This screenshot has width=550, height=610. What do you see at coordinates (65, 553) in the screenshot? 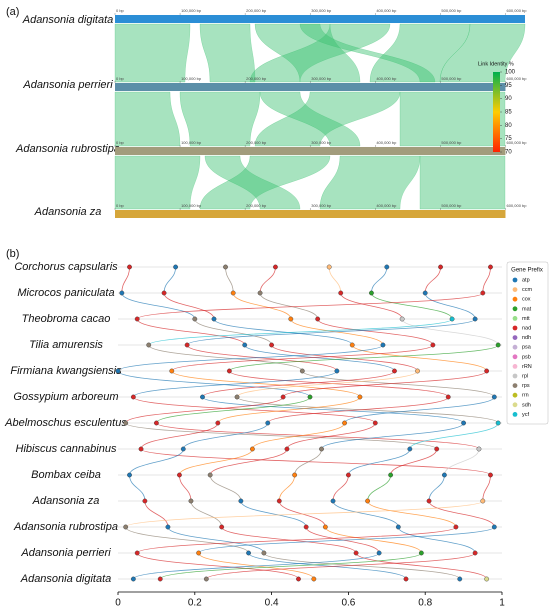
I see `species-label: Adansonia perrieri` at bounding box center [65, 553].